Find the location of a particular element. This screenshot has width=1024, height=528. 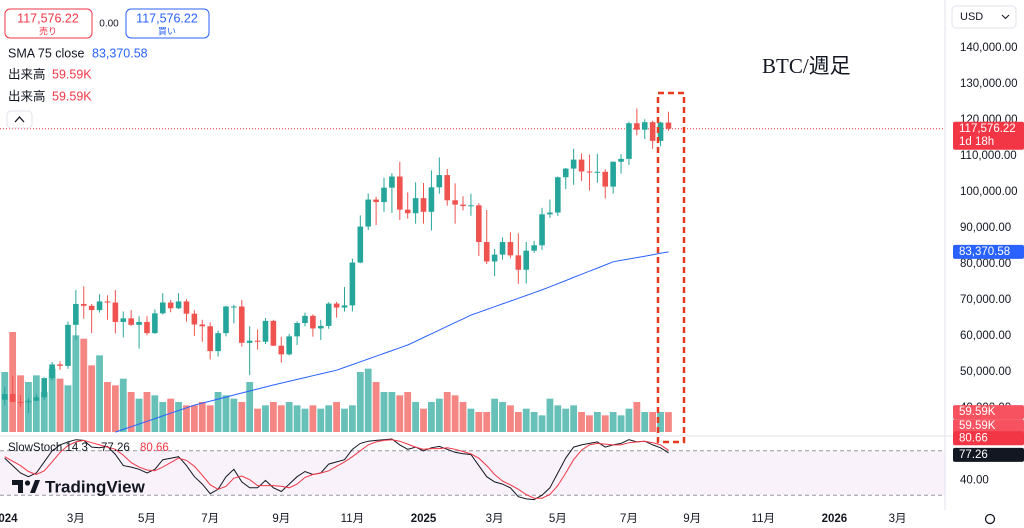

y-tick-label: 60,000.00 is located at coordinates (985, 336).